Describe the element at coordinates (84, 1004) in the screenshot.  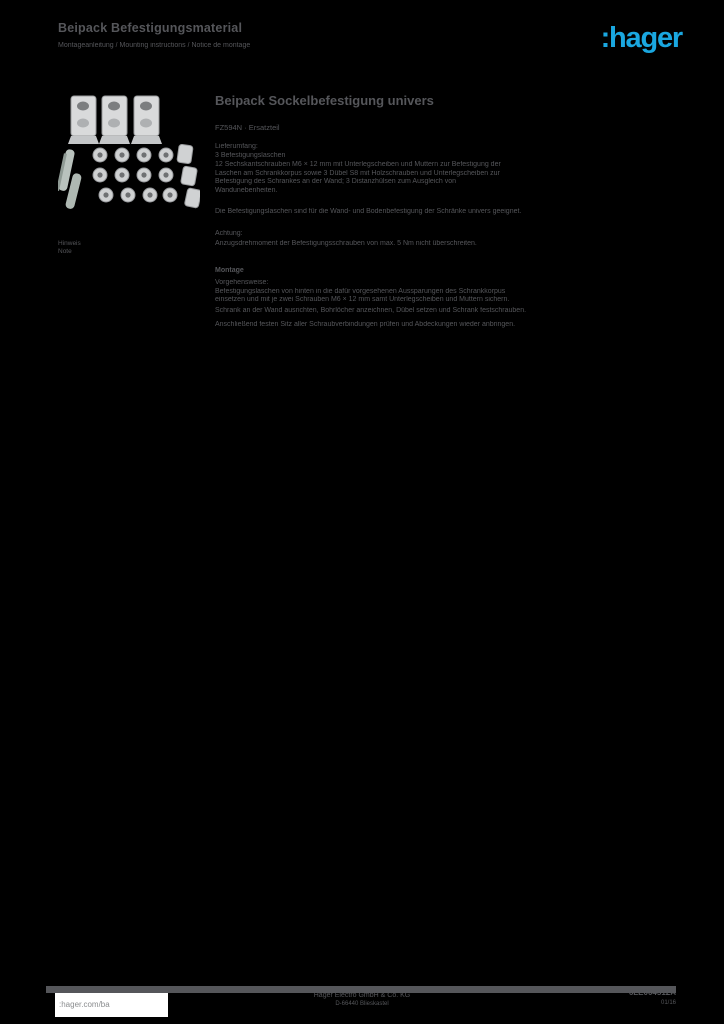
I see `hager-ba-link-label: :hager.com/ba` at that location.